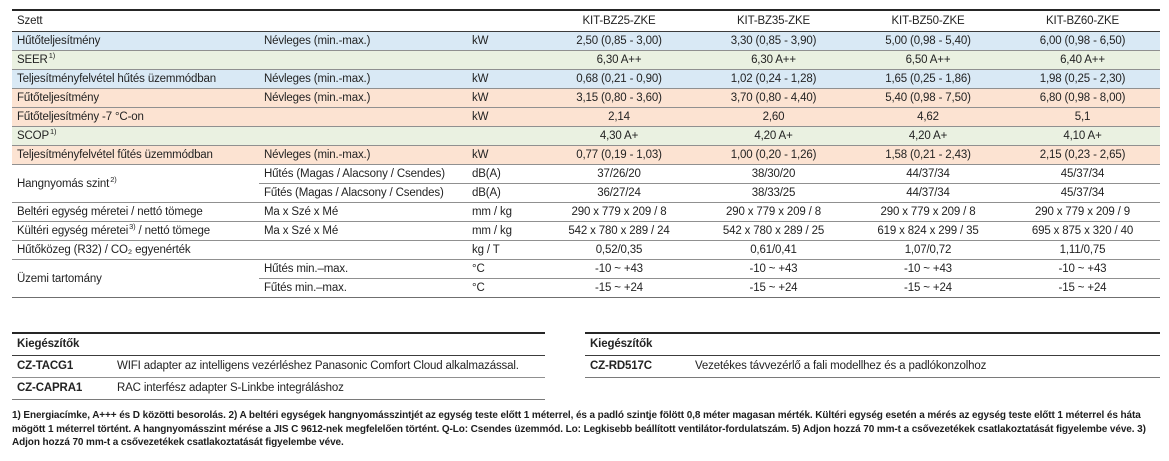 The width and height of the screenshot is (1169, 461). What do you see at coordinates (619, 250) in the screenshot?
I see `spec-value: 0,52/0,35` at bounding box center [619, 250].